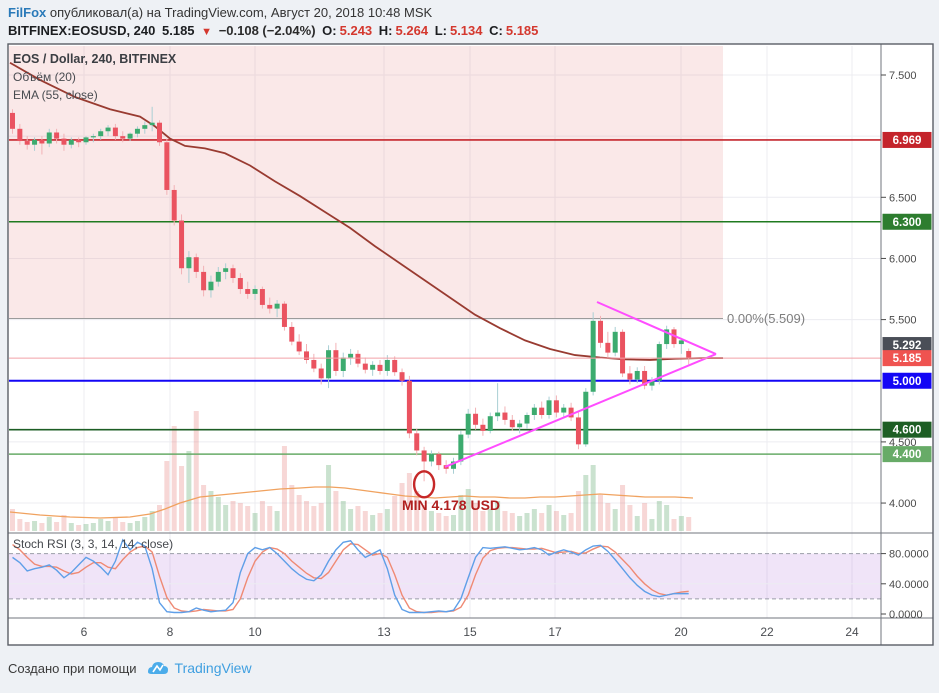  Describe the element at coordinates (907, 455) in the screenshot. I see `svg-text: 4.400` at that location.